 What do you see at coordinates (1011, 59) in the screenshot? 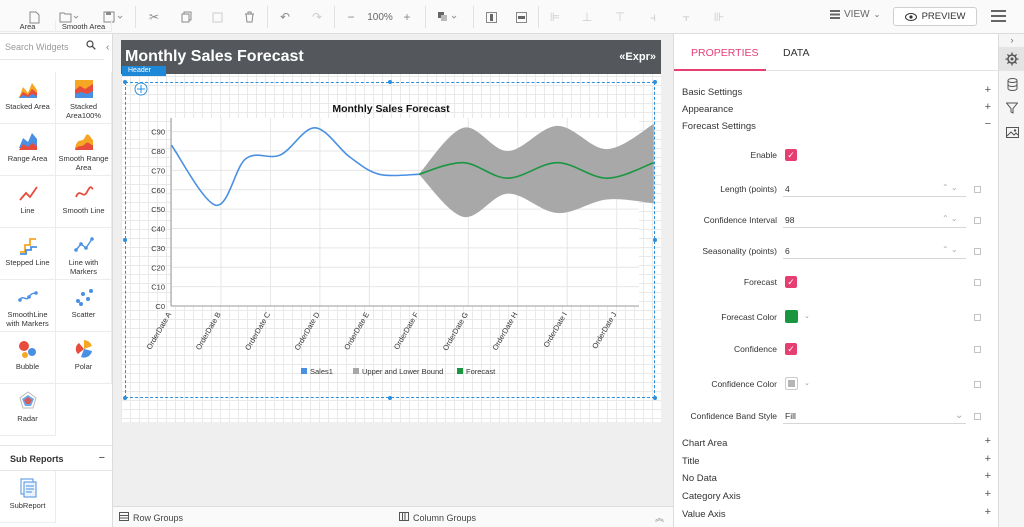
I see `gear-icon` at bounding box center [1011, 59].